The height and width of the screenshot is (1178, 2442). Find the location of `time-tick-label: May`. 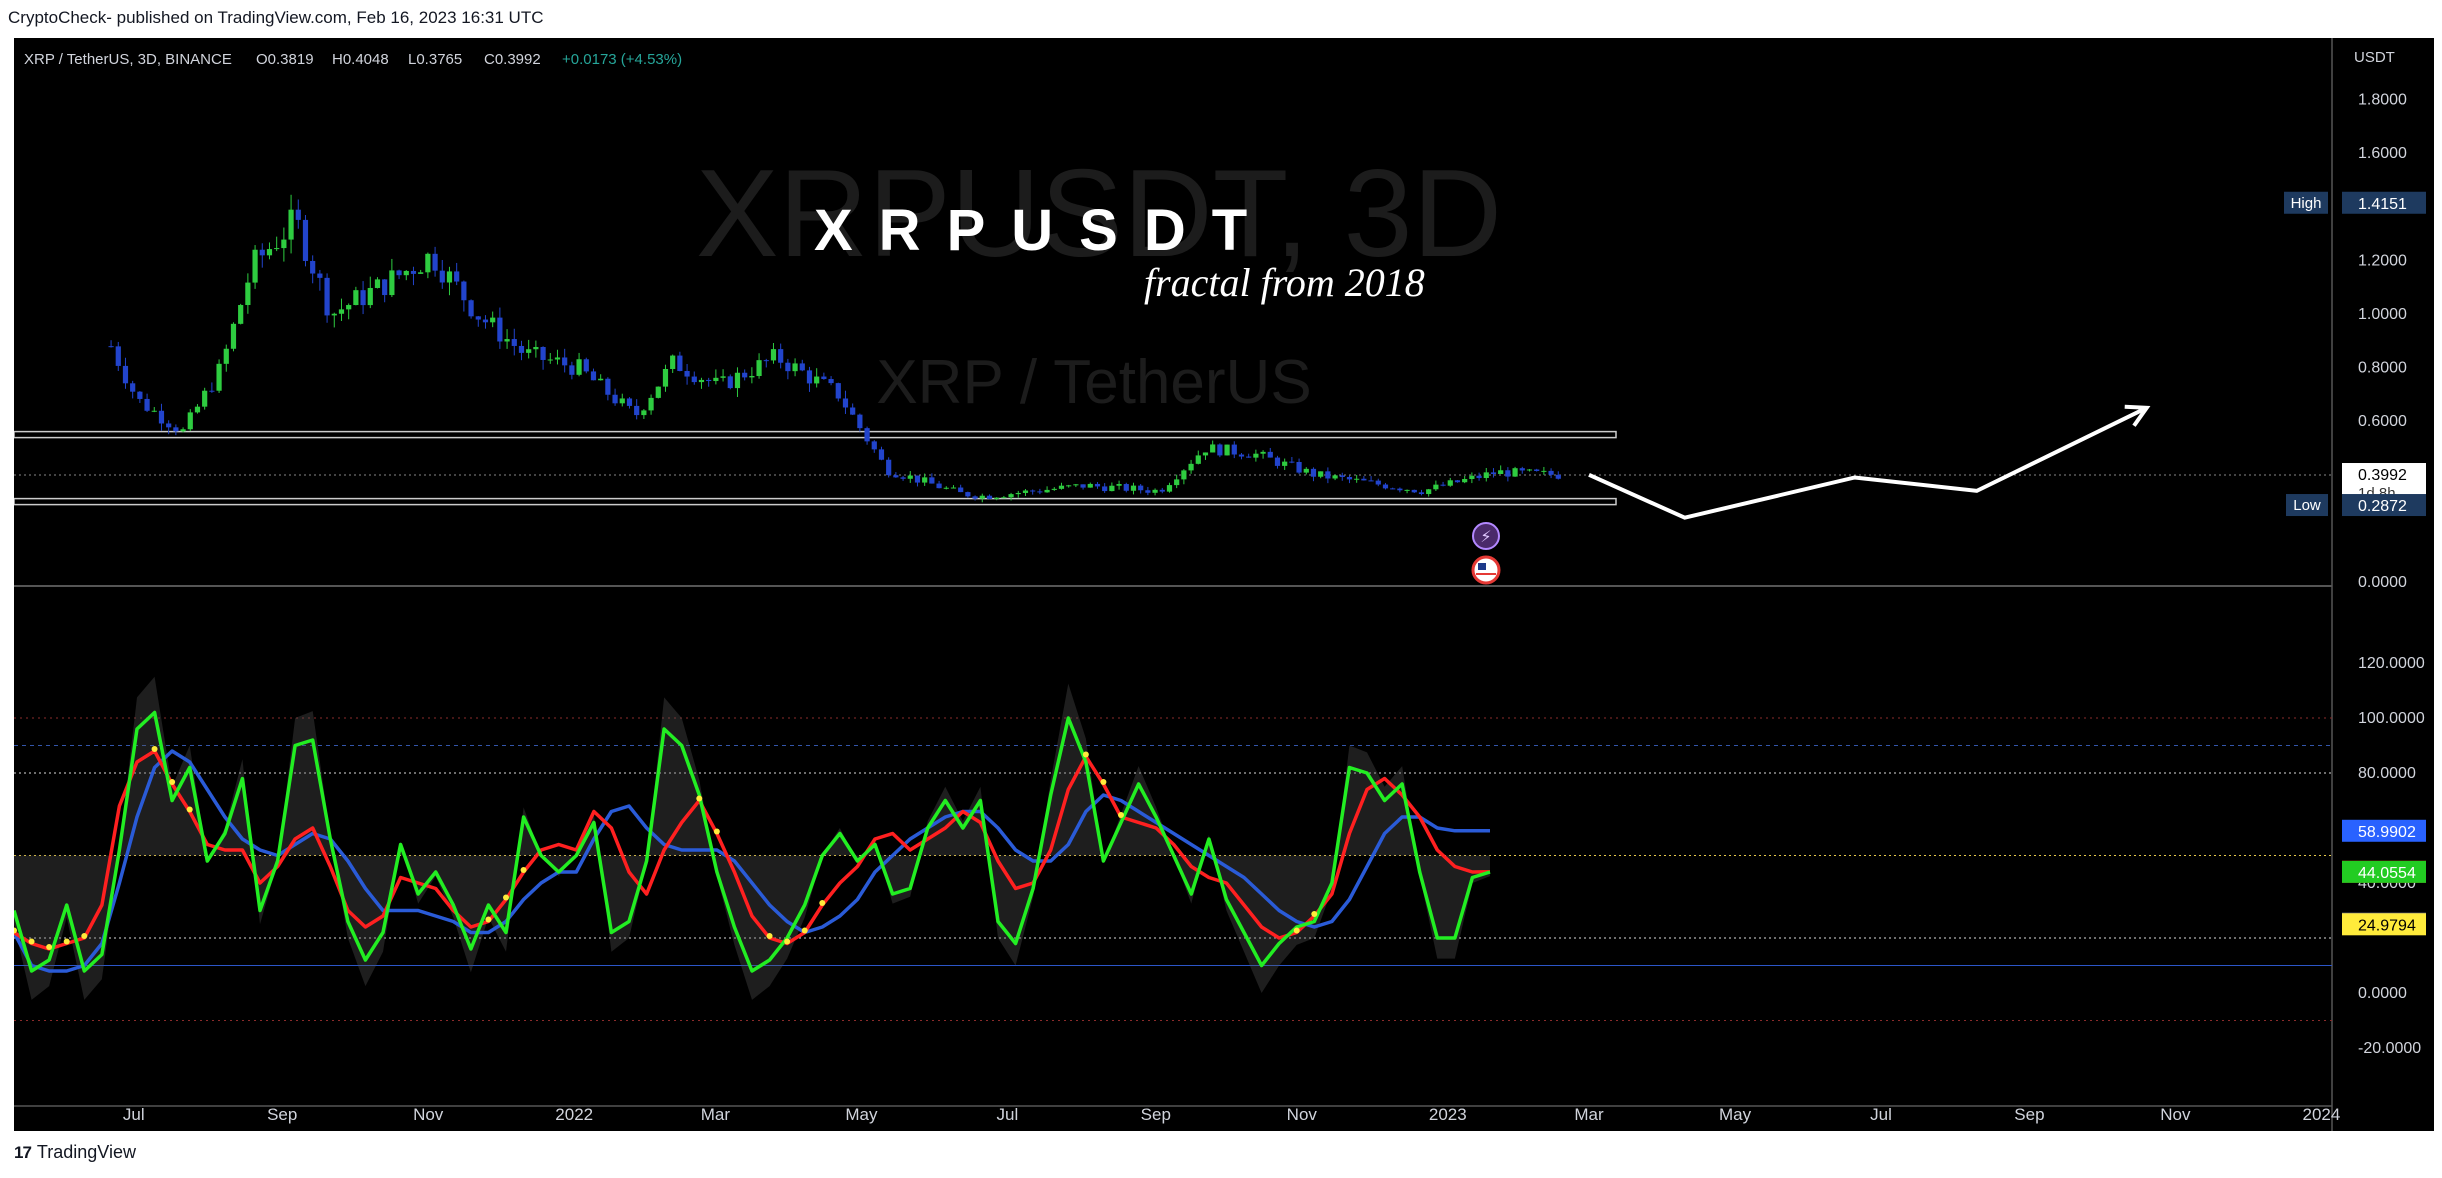

time-tick-label: May is located at coordinates (1735, 1114).